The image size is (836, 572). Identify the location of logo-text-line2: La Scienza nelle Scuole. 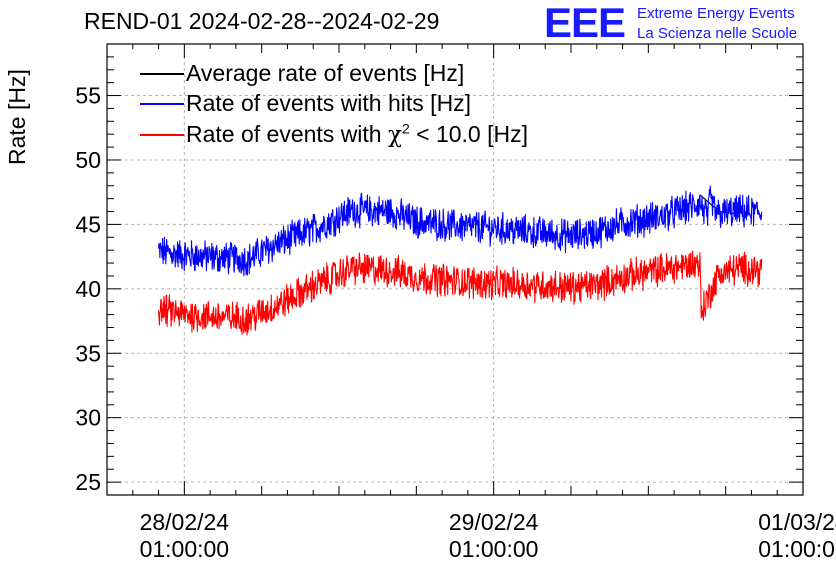
(717, 33).